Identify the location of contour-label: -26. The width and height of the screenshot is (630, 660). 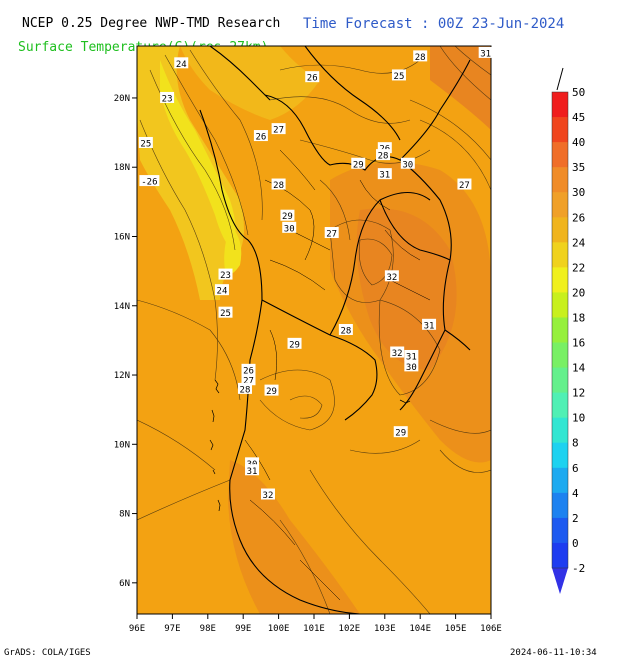
(149, 183).